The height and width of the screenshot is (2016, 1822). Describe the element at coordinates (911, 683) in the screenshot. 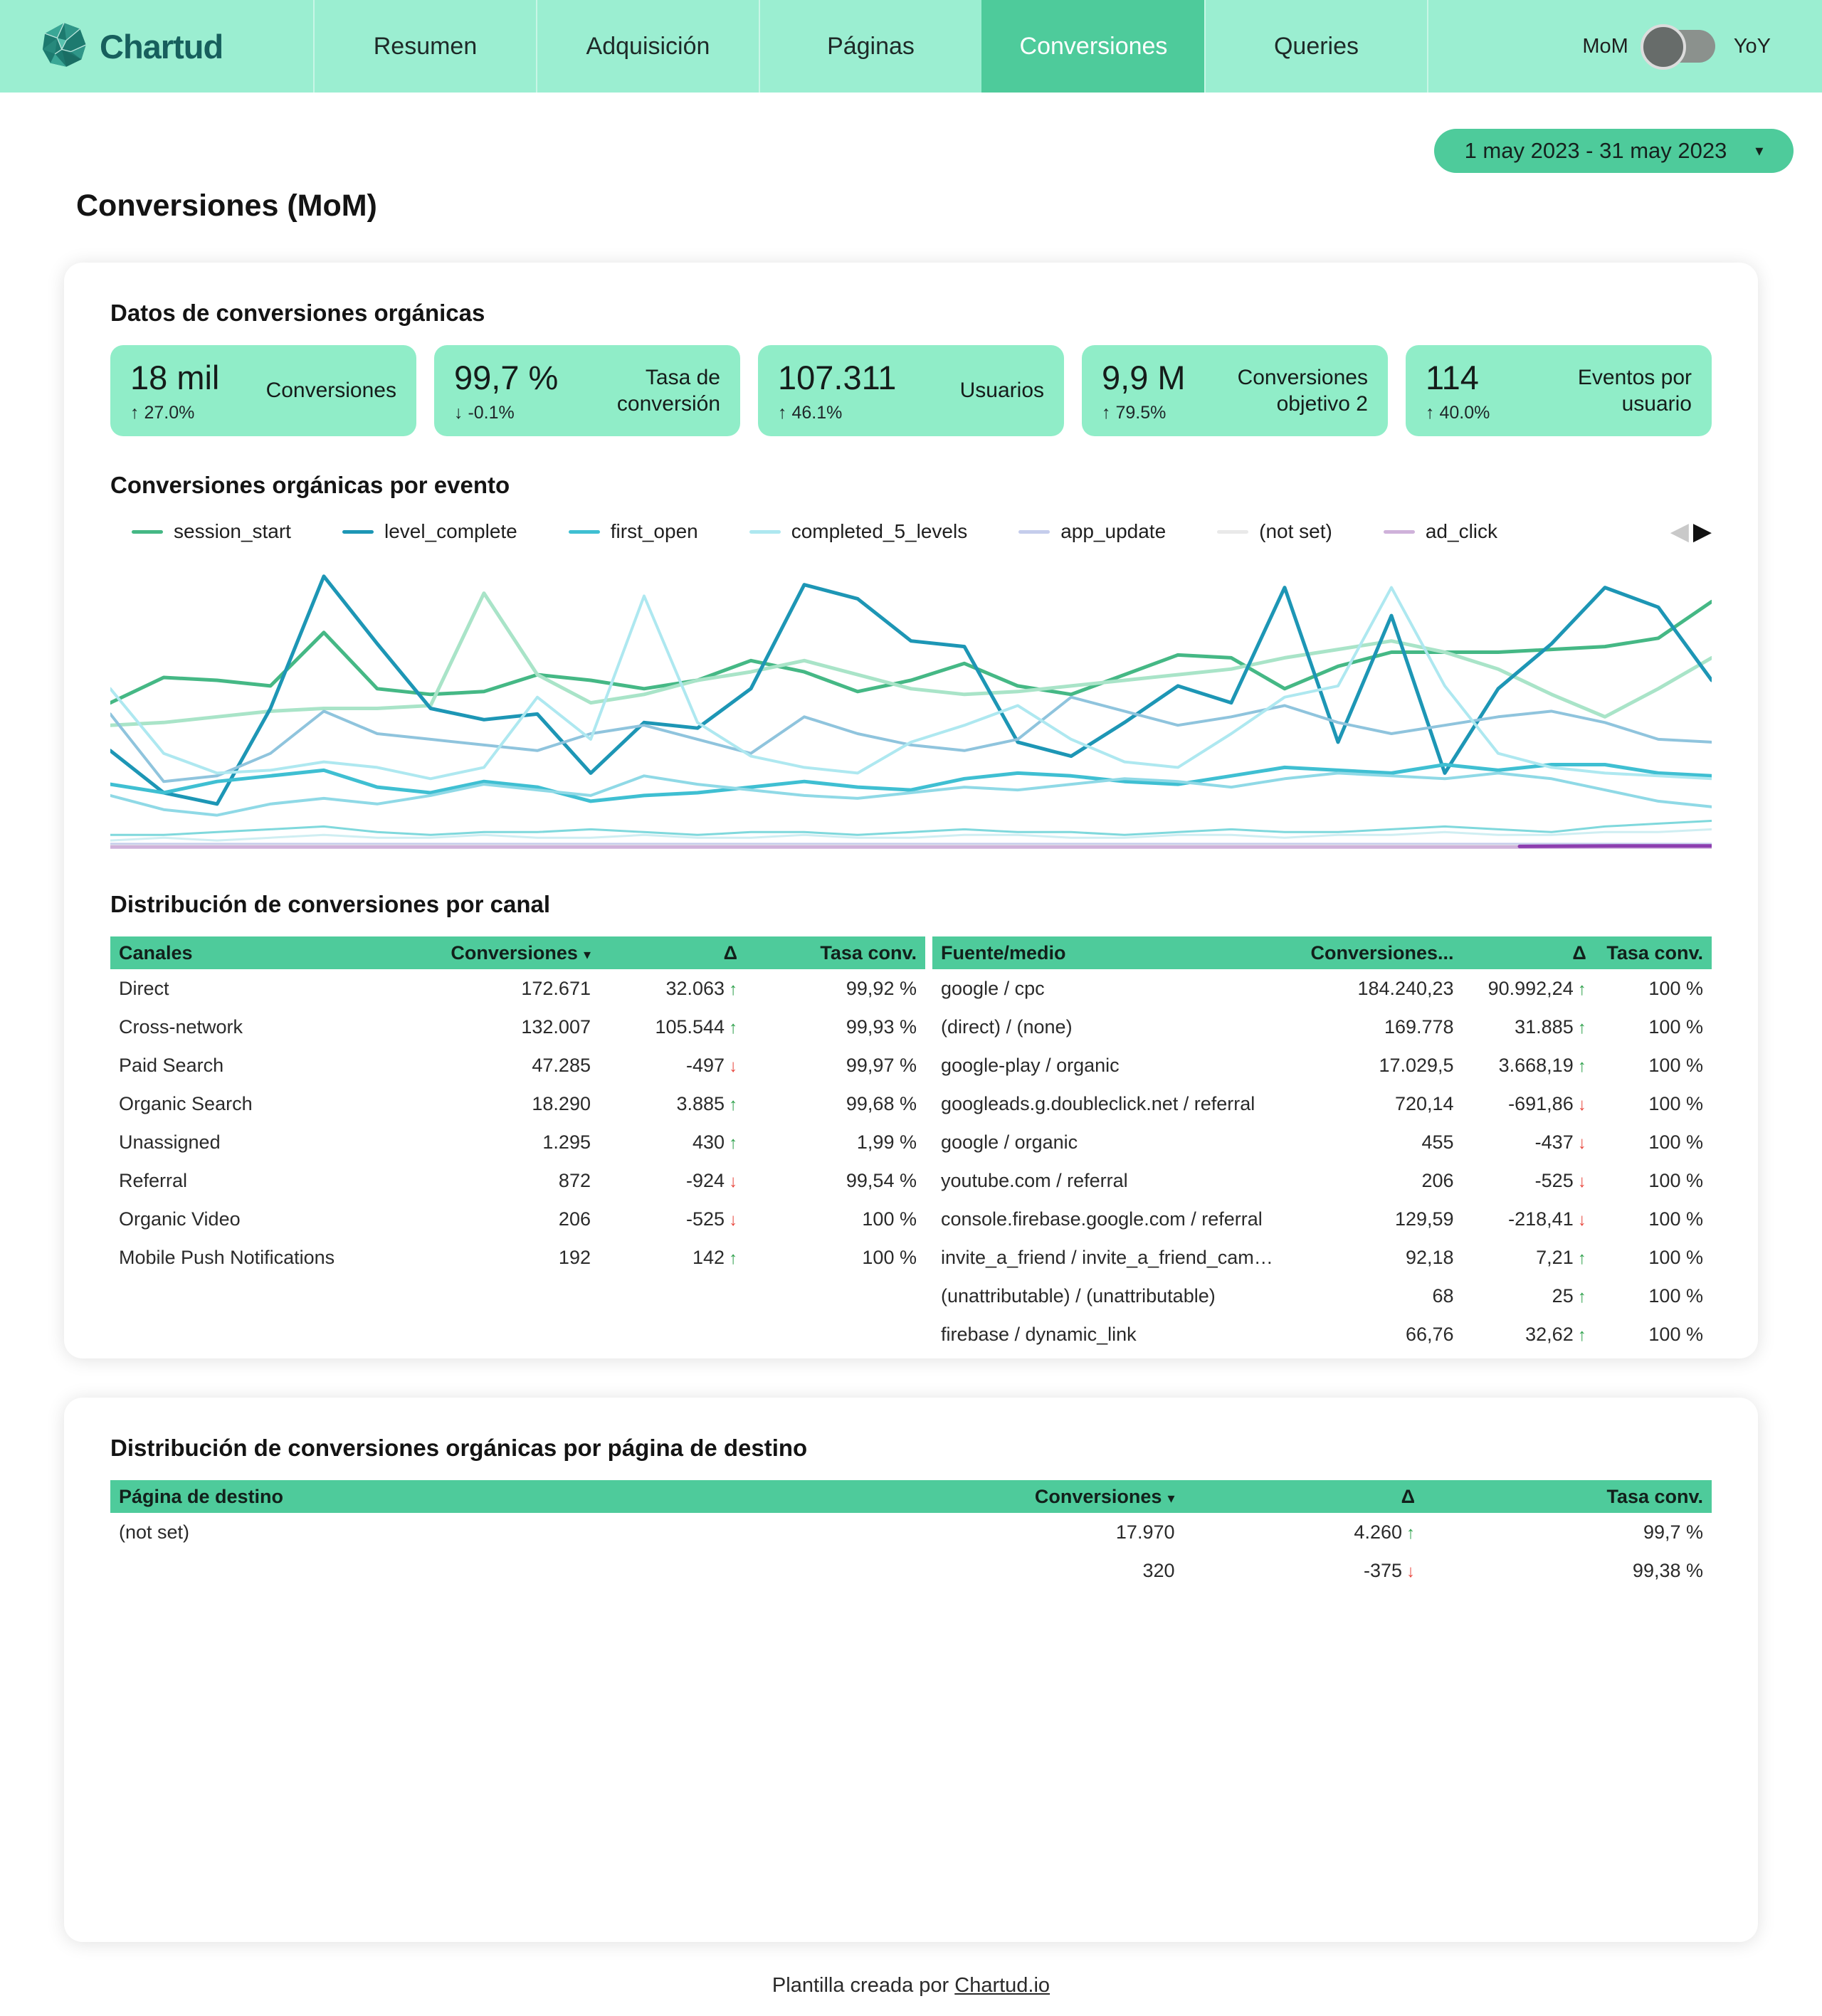

I see `series-completed-5-levels` at that location.